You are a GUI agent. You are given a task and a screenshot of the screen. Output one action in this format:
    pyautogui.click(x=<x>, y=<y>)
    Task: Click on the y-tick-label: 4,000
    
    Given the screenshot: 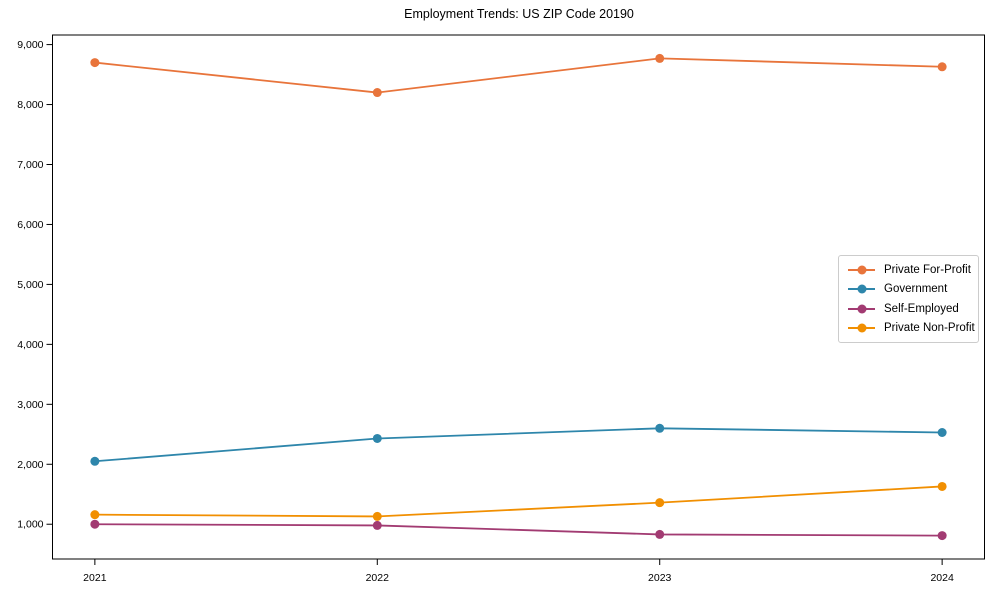 What is the action you would take?
    pyautogui.click(x=30, y=345)
    